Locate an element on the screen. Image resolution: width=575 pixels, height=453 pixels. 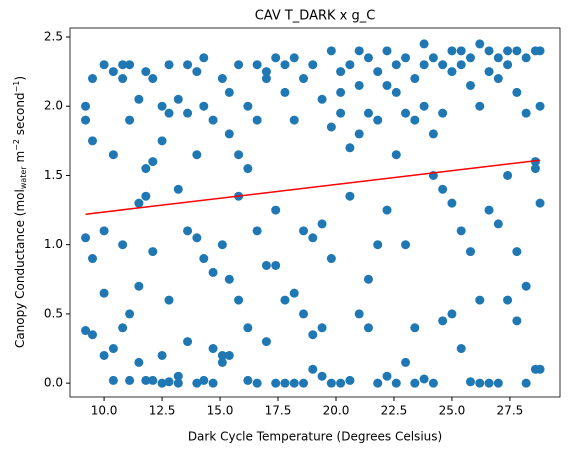
x-tick-label: 22.5 is located at coordinates (394, 411).